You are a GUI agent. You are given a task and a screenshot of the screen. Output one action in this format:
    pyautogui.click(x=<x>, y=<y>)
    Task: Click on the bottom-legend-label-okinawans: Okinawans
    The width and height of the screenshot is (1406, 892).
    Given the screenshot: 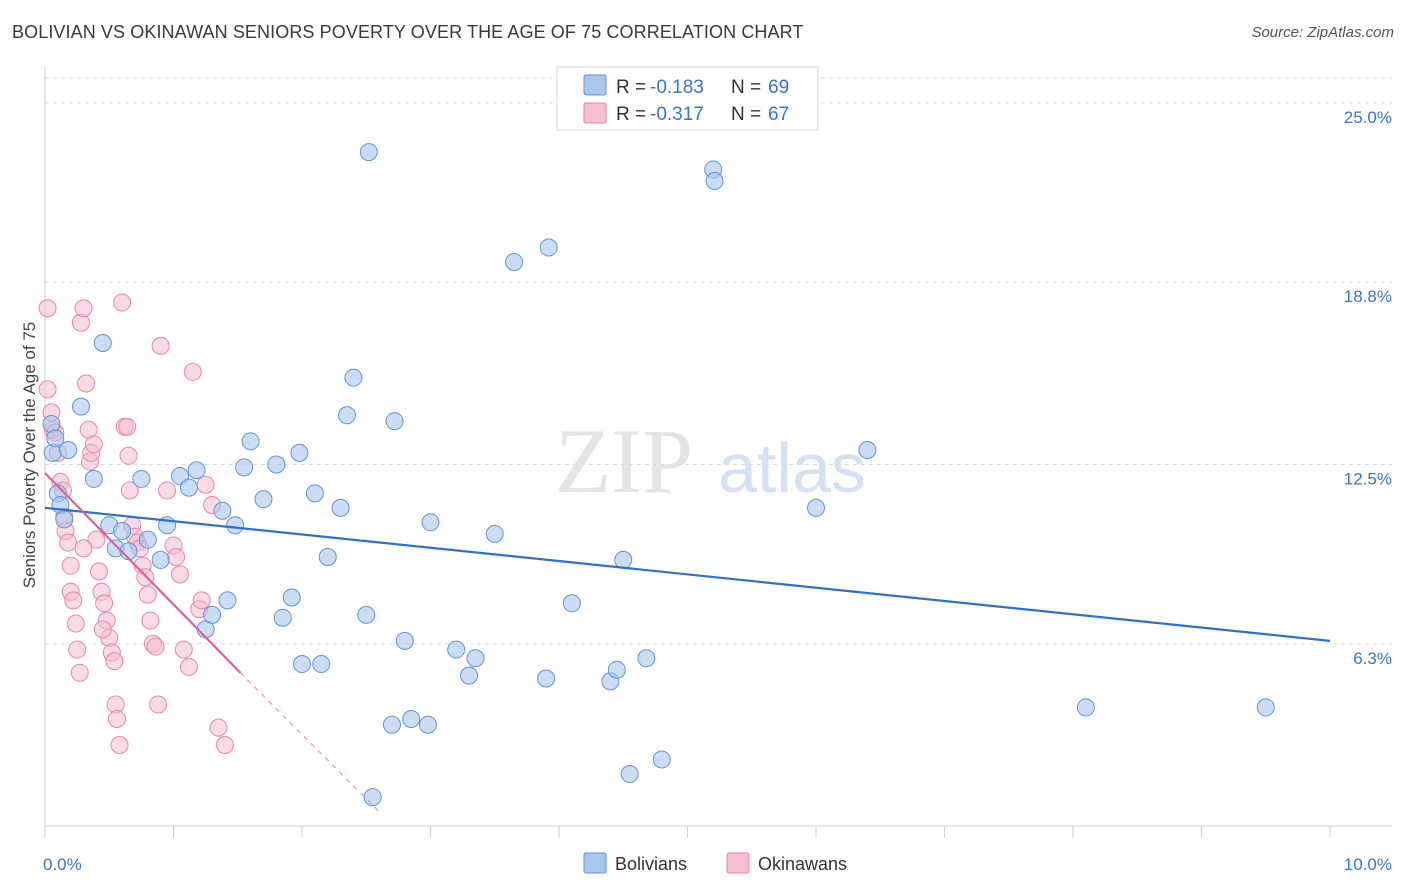 What is the action you would take?
    pyautogui.click(x=802, y=864)
    